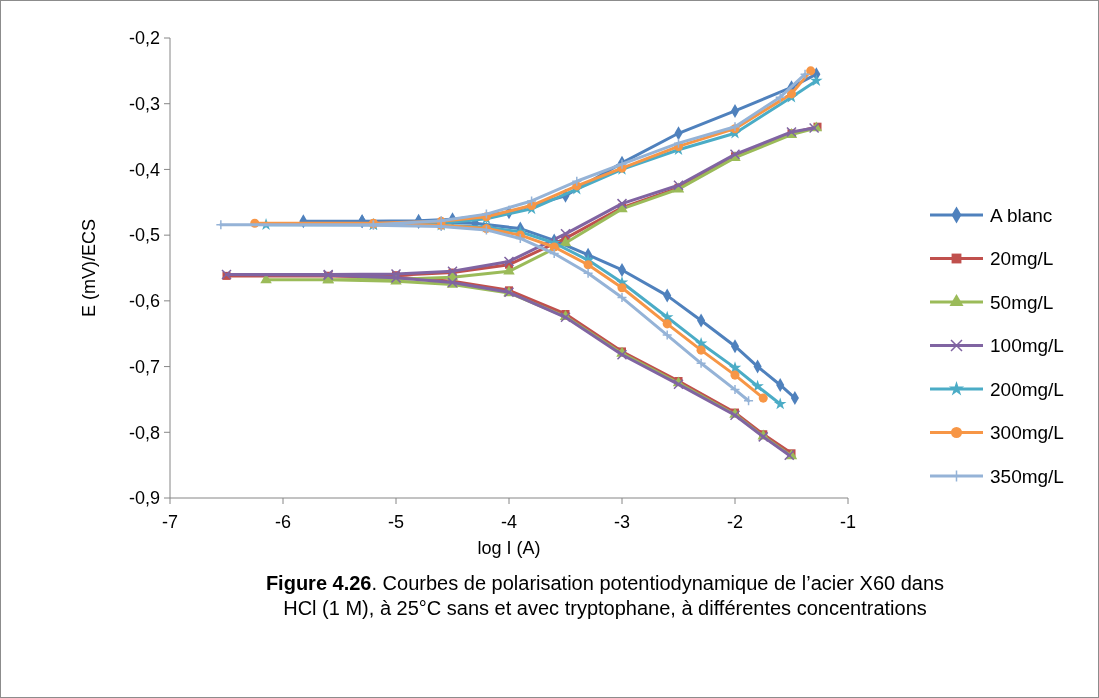 This screenshot has height=698, width=1099. What do you see at coordinates (605, 595) in the screenshot?
I see `caption: Figure 4.26. Courbes de polarisation potentiodynamique de l’acier X60 dans HCl (1 M), à 25°C sans et avec tryptophane, à différentes concentrations` at bounding box center [605, 595].